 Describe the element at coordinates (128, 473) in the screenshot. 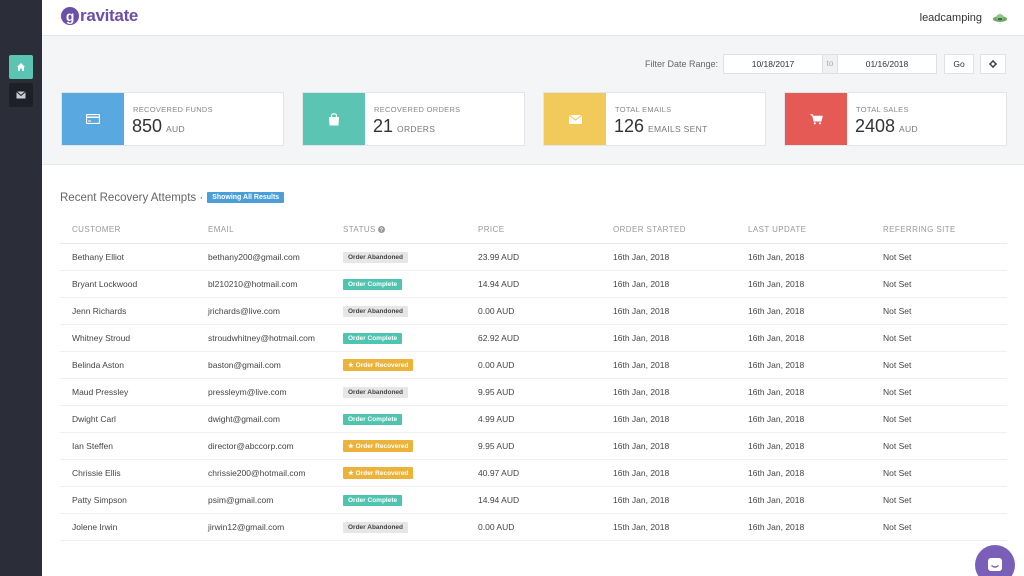

I see `customer-cell: Chrissie Ellis` at that location.